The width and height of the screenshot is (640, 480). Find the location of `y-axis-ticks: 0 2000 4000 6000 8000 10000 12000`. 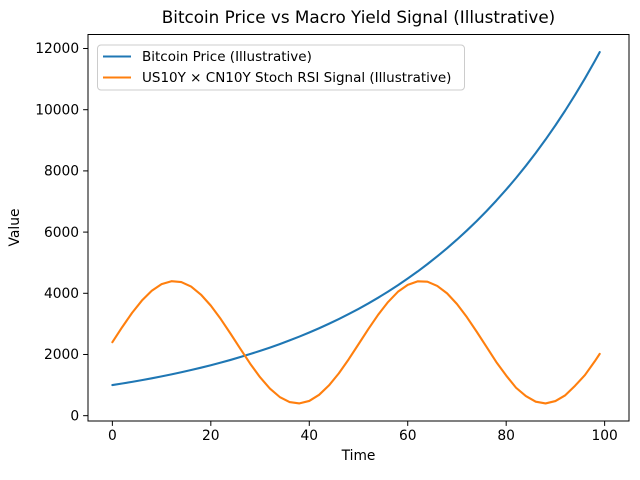

y-axis-ticks: 0 2000 4000 6000 8000 10000 12000 is located at coordinates (61, 232).